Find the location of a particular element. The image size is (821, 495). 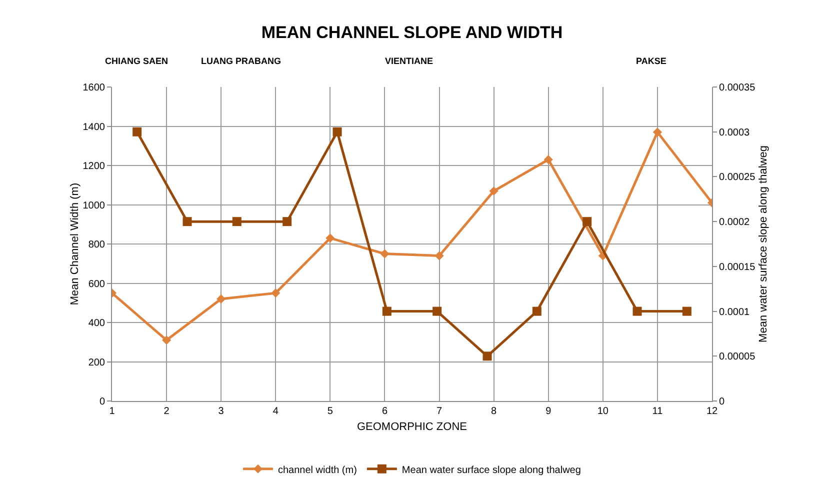

text: LUANG PRABANG is located at coordinates (241, 61).